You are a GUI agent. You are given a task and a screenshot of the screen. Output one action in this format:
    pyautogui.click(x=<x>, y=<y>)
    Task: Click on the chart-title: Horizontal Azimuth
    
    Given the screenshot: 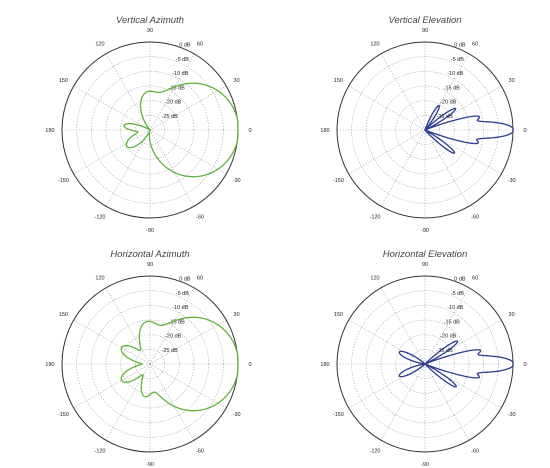 What is the action you would take?
    pyautogui.click(x=149, y=254)
    